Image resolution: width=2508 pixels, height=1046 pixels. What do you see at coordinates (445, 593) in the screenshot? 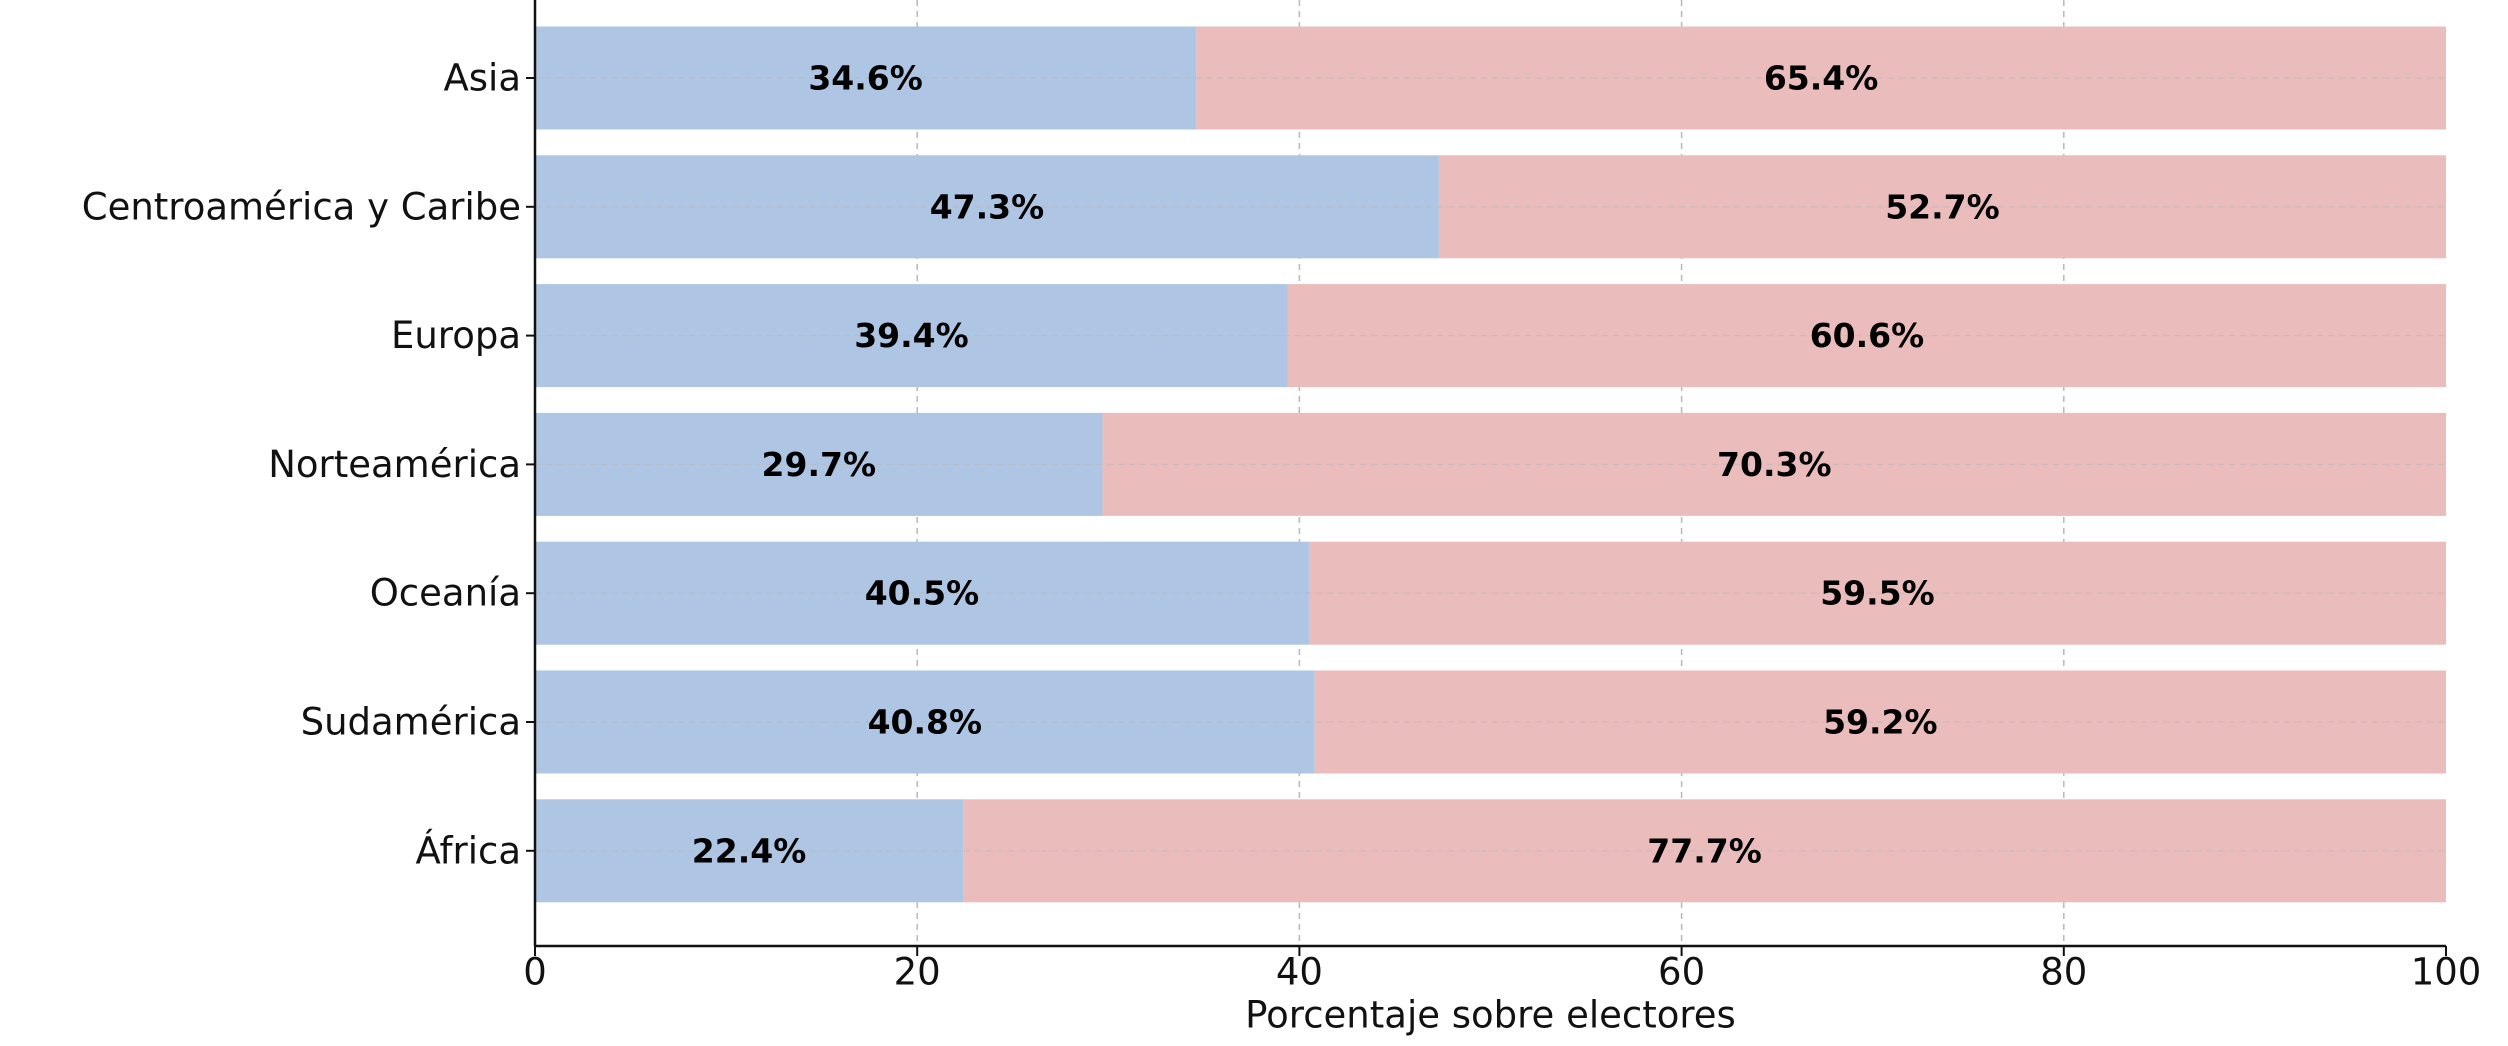
I see `category-label: Oceanía` at bounding box center [445, 593].